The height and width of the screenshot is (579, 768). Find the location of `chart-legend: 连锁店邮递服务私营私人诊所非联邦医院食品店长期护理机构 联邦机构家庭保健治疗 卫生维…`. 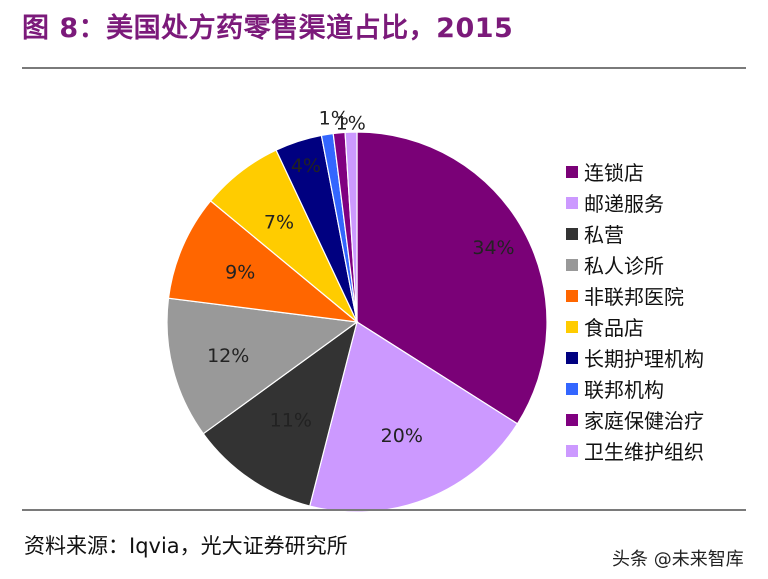

chart-legend: 连锁店邮递服务私营私人诊所非联邦医院食品店长期护理机构 联邦机构家庭保健治疗 卫生维… is located at coordinates (635, 311).